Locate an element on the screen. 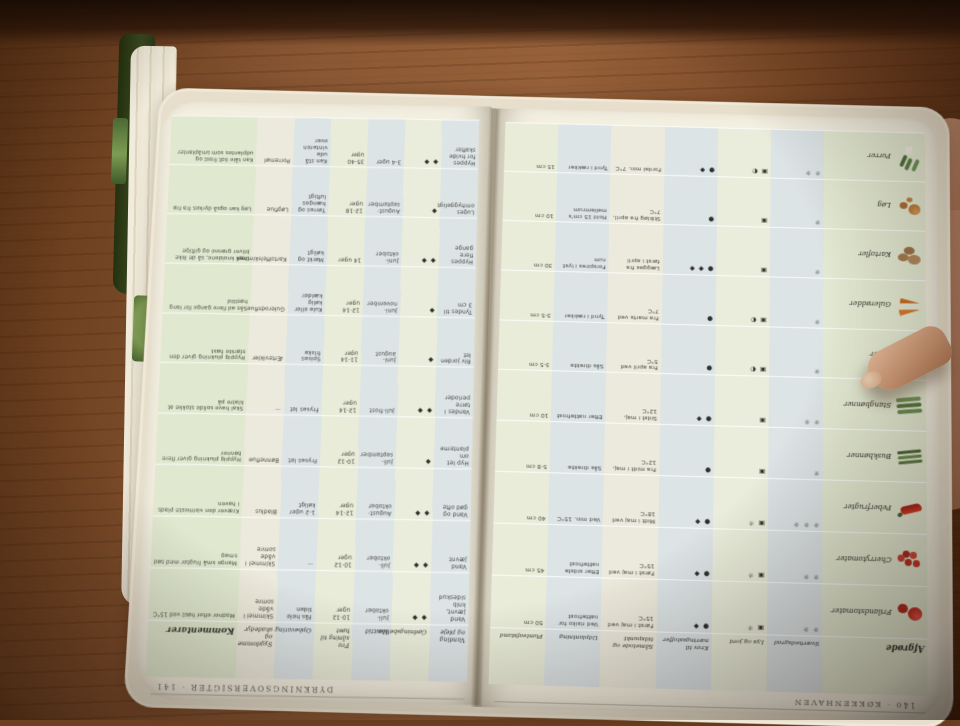 Image resolution: width=960 pixels, height=726 pixels. crop-cell: Frilandstomater is located at coordinates (874, 611).